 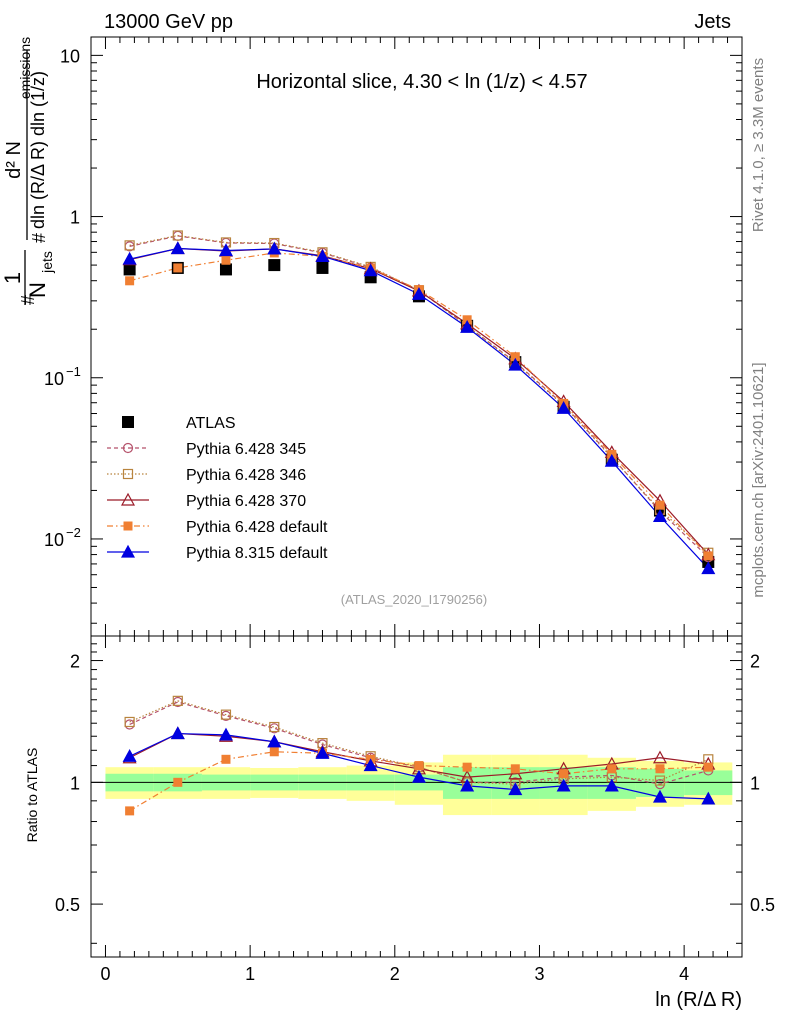 I want to click on y-label-one: 1, so click(x=12, y=278).